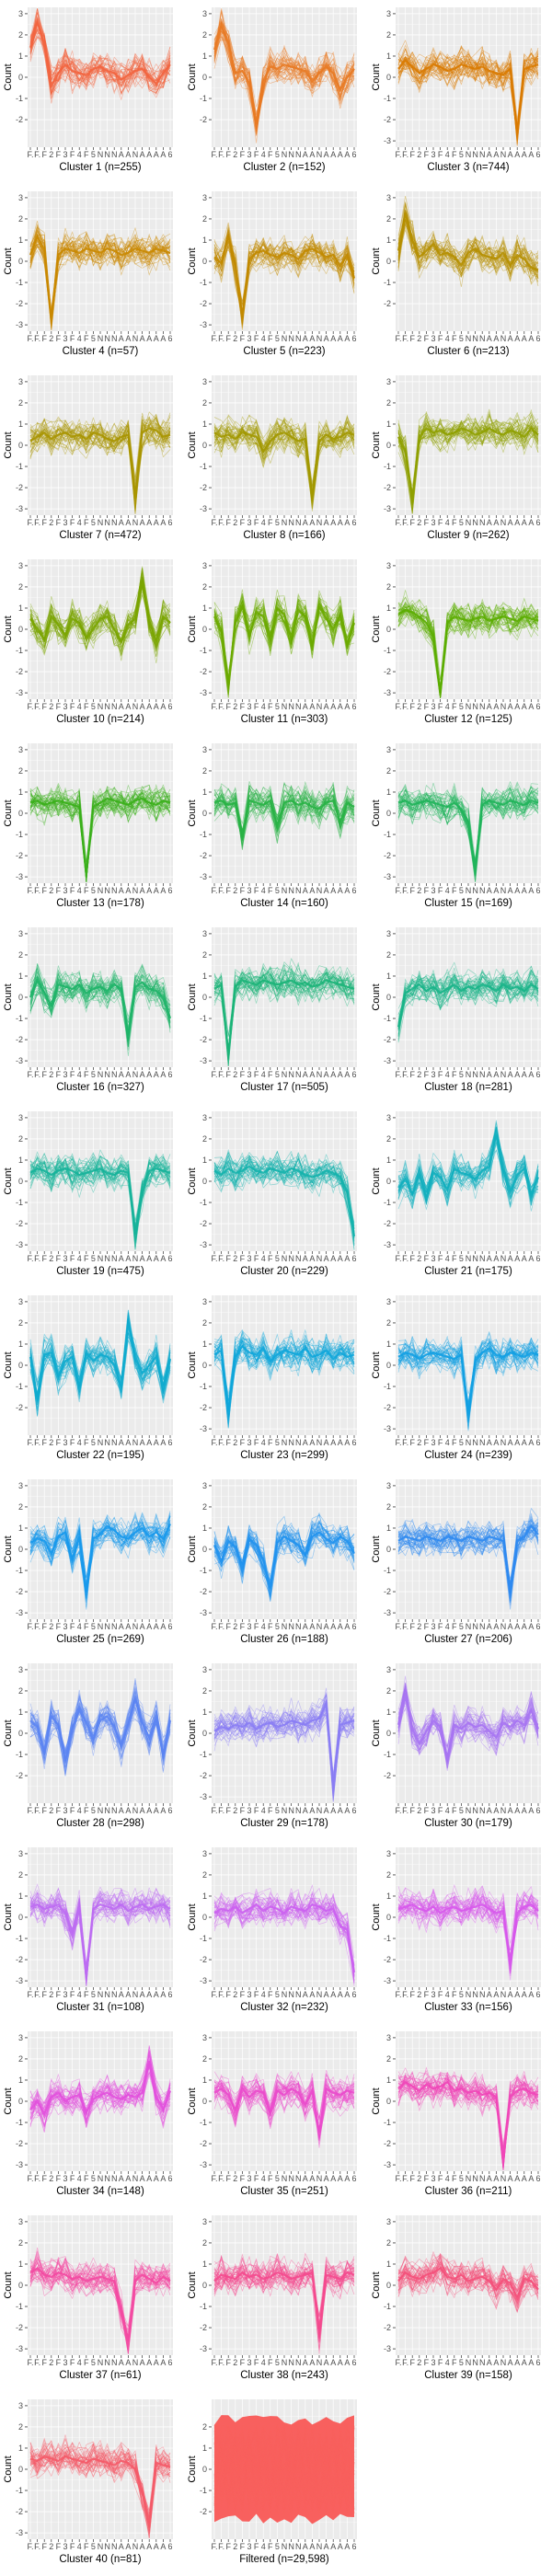  Describe the element at coordinates (20, 608) in the screenshot. I see `y-tick-label: 1` at that location.